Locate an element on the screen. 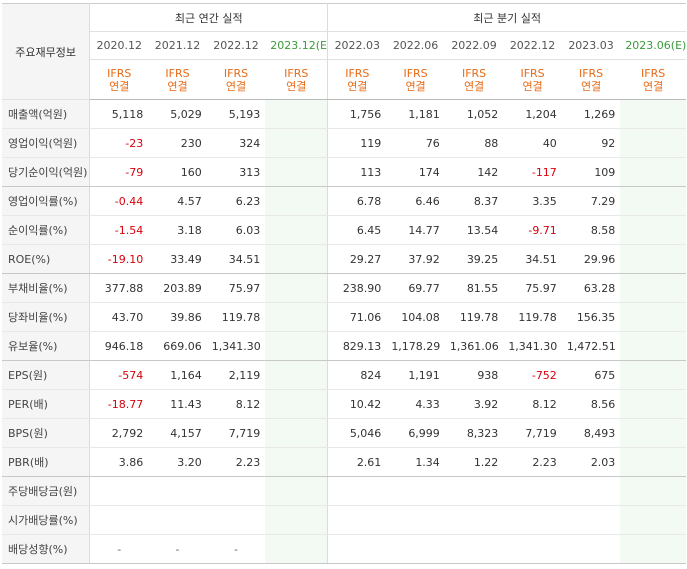 The width and height of the screenshot is (687, 569). value-cell: 14.77 is located at coordinates (415, 230).